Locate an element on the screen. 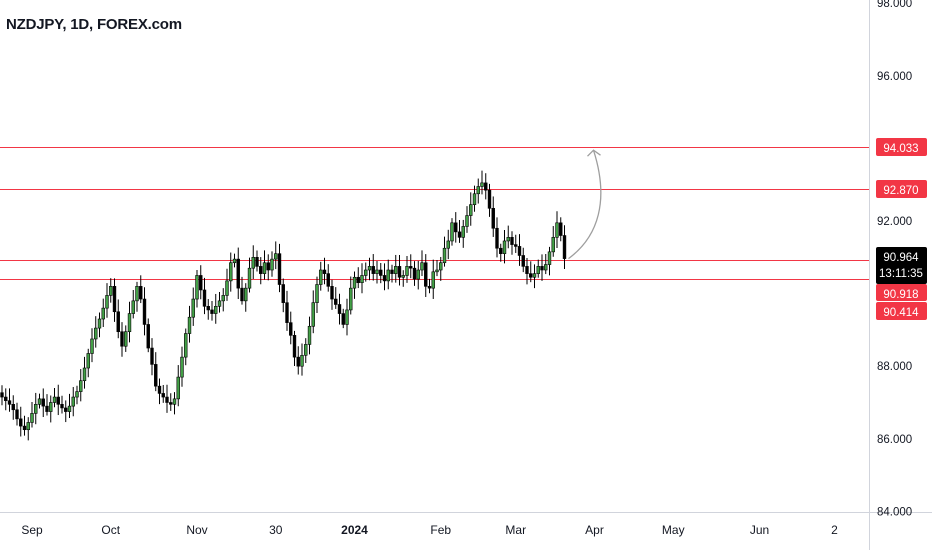 This screenshot has width=932, height=550. projection-arrow is located at coordinates (585, 205).